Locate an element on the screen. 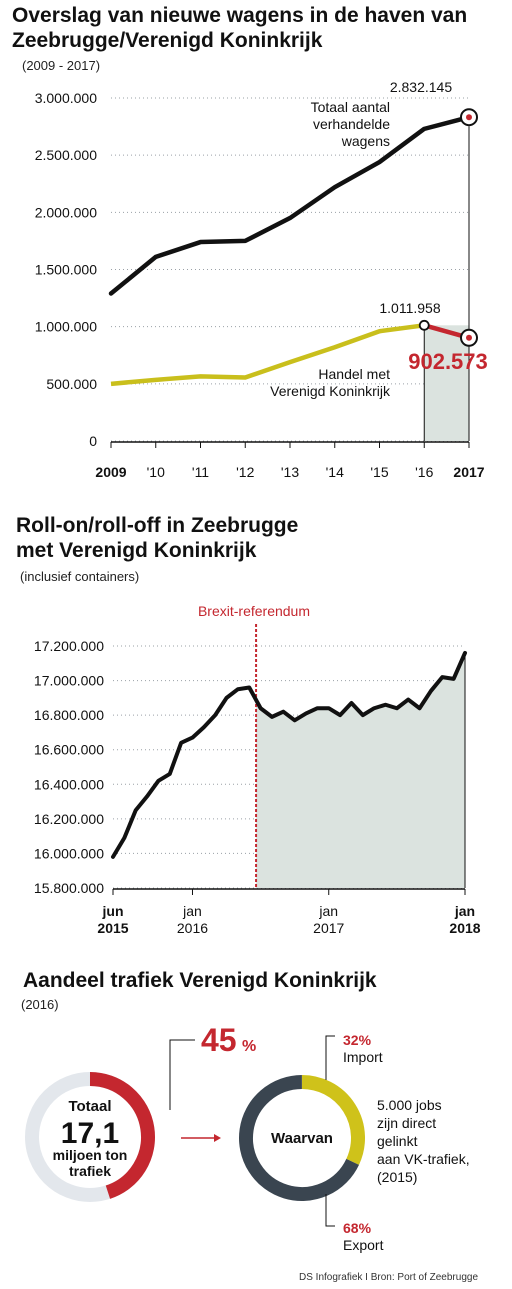 This screenshot has height=1289, width=512. chart1-x-tick-label: '14 is located at coordinates (335, 472).